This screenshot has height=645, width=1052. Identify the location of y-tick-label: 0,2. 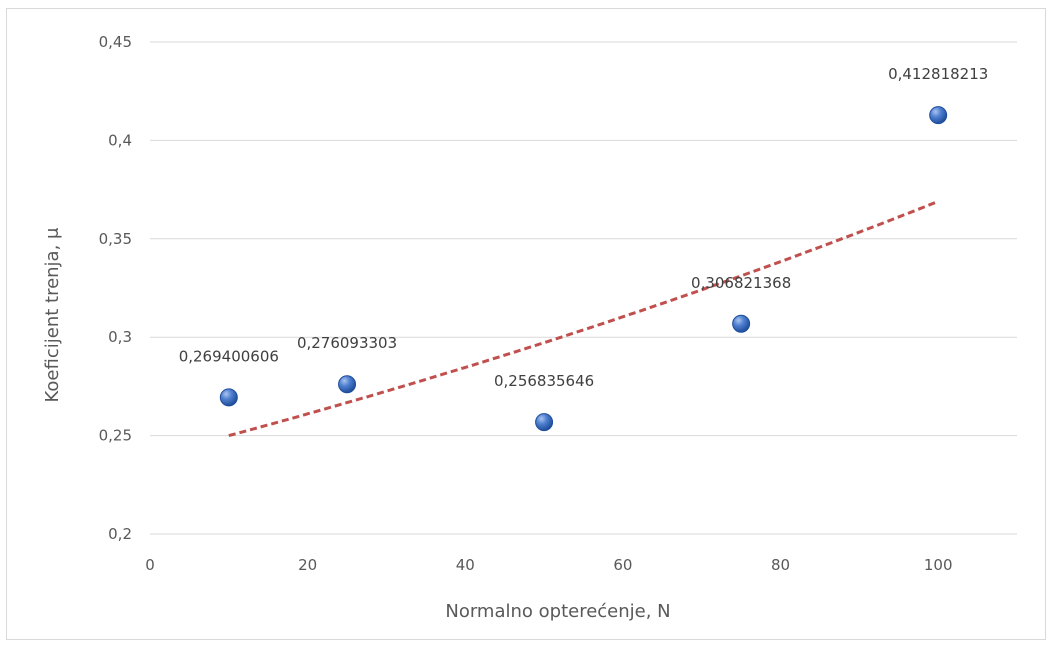
(120, 534).